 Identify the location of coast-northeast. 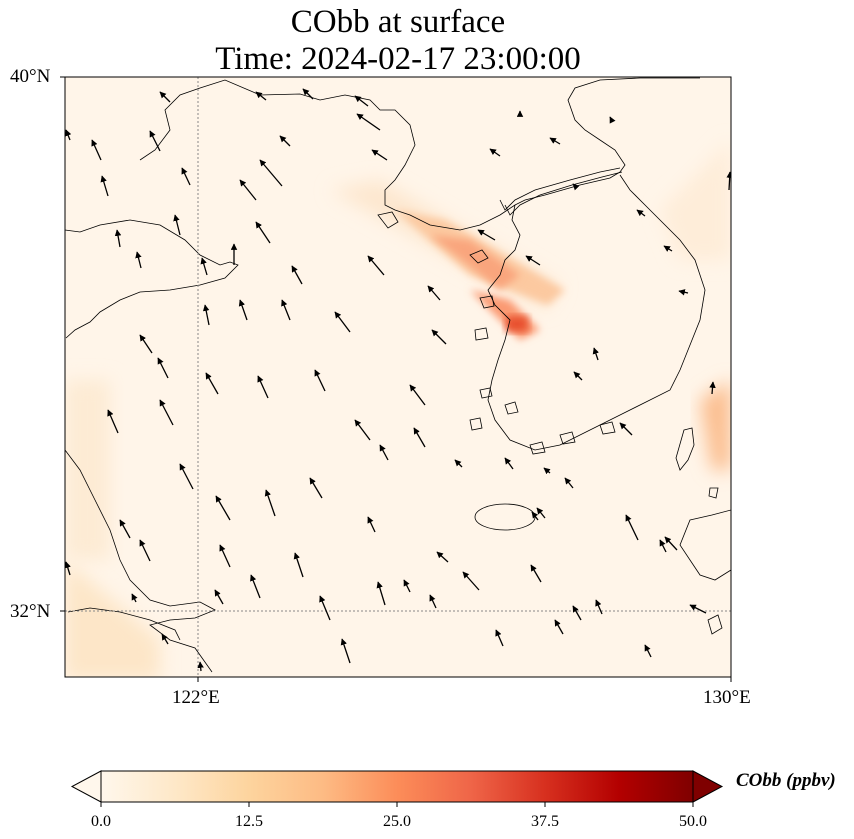
(633, 125).